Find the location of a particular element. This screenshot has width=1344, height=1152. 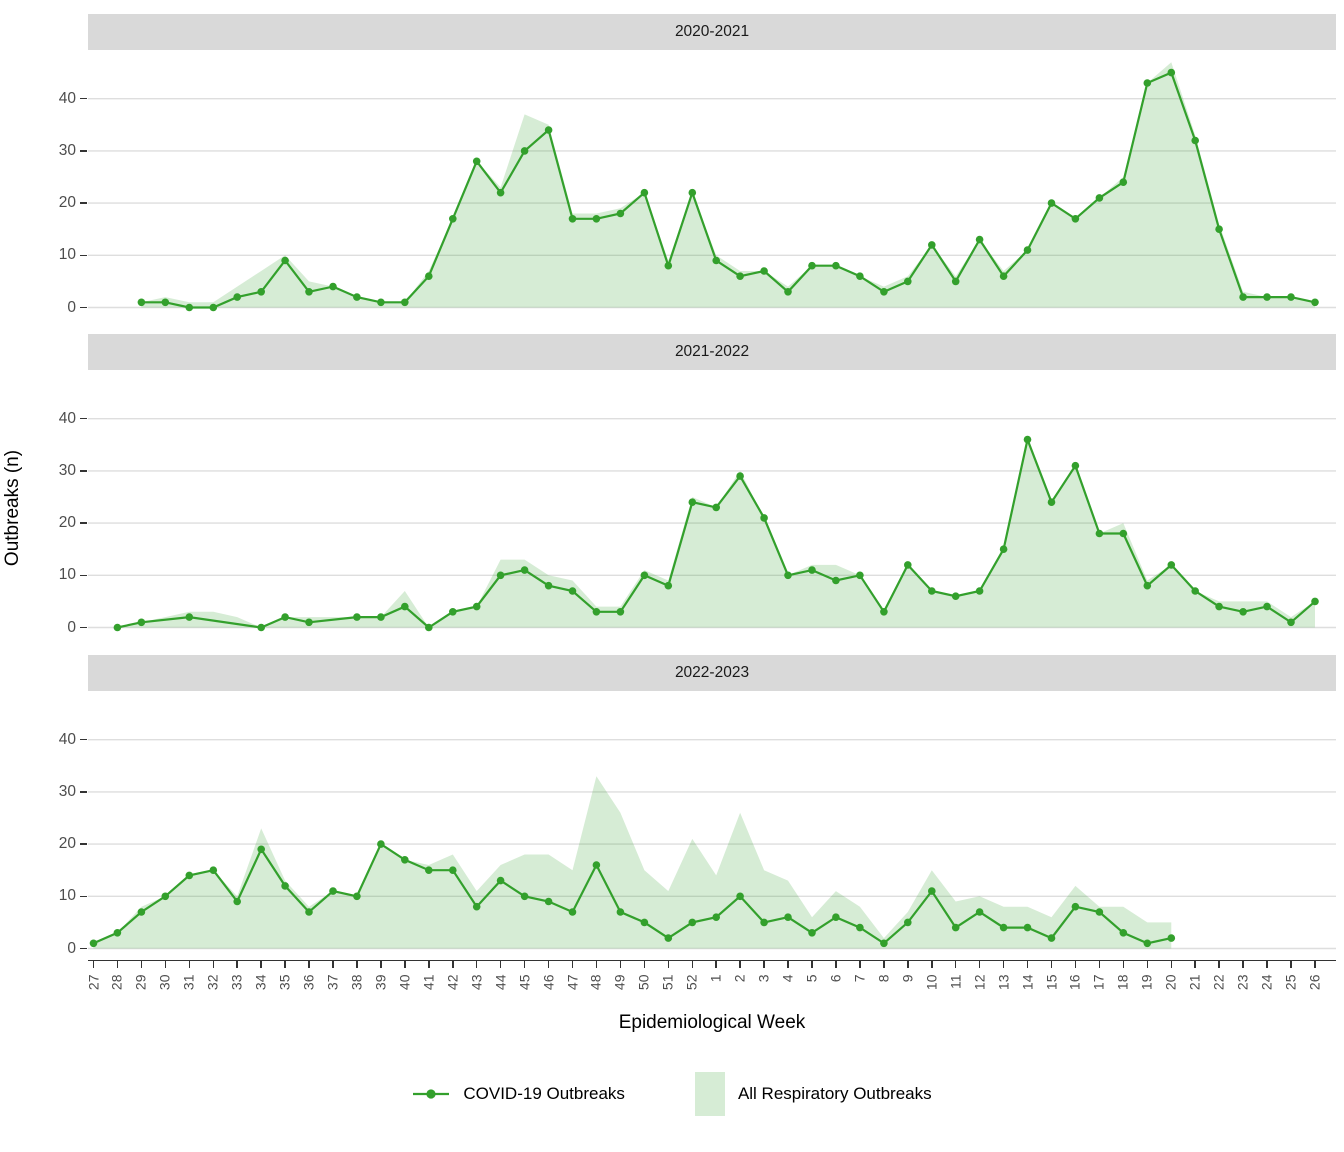

x-axis-title: Epidemiological Week is located at coordinates (712, 1022).